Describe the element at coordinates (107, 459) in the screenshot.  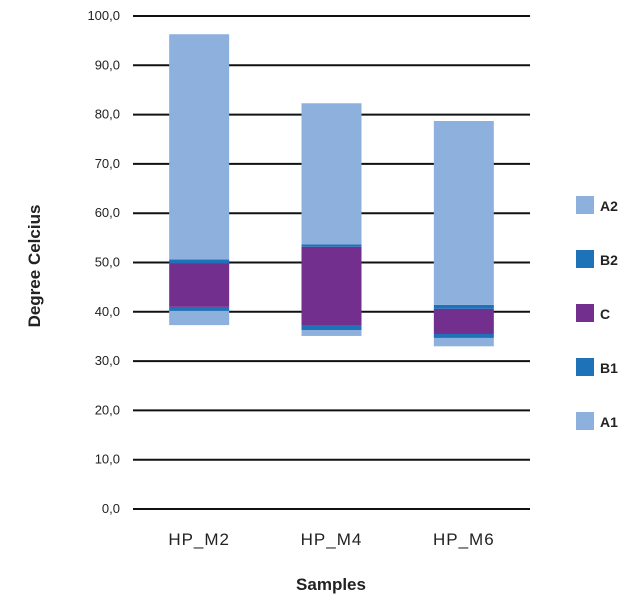
I see `y-tick-label: 10,0` at that location.